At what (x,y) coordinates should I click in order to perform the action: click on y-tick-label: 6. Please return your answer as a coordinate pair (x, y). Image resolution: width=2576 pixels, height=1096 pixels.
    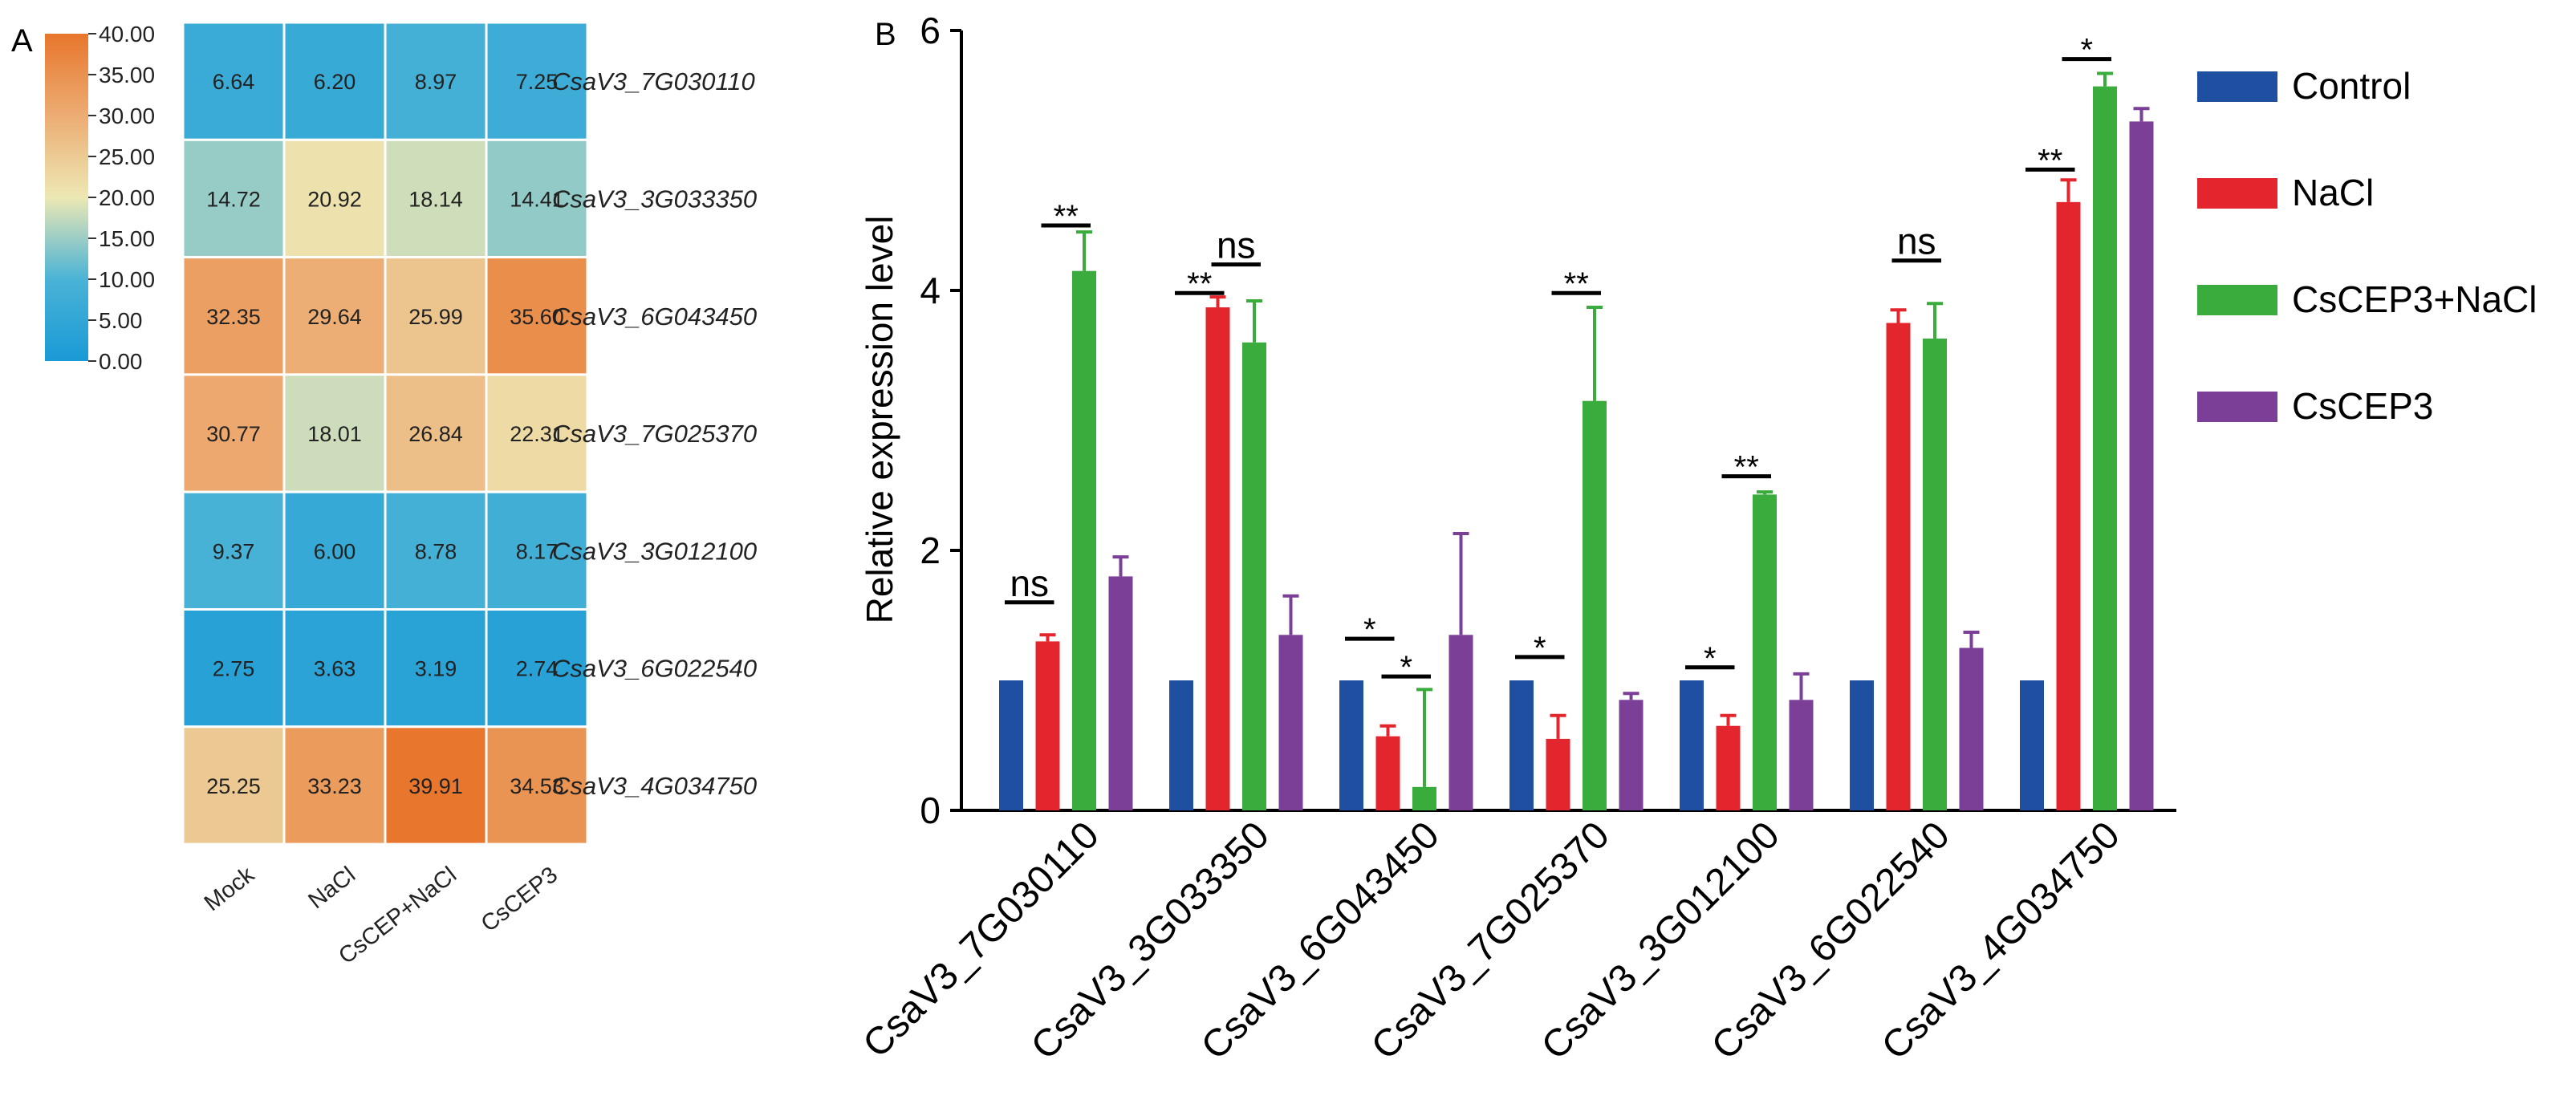
    Looking at the image, I should click on (931, 30).